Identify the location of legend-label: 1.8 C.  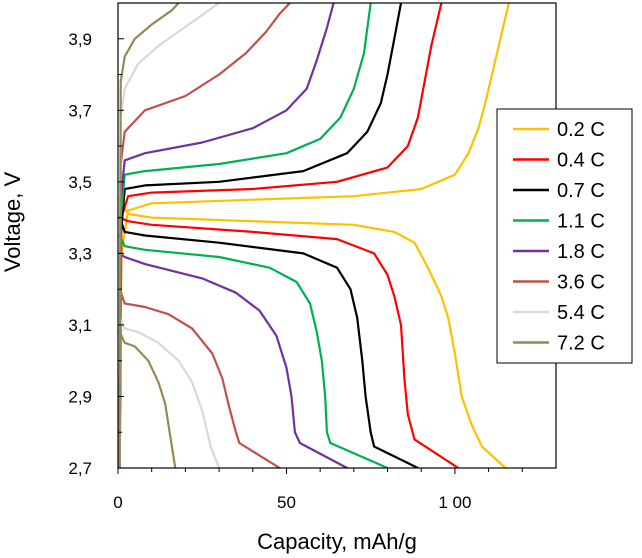
(581, 252).